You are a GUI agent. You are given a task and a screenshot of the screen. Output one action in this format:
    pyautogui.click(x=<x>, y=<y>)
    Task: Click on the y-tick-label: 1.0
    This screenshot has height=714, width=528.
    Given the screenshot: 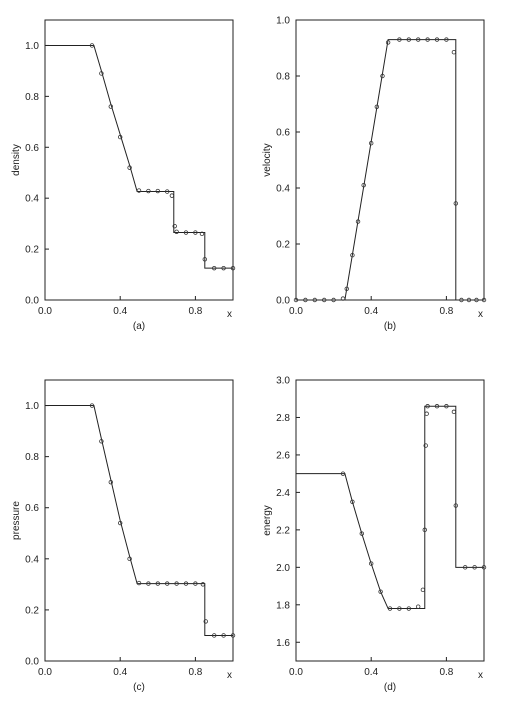 What is the action you would take?
    pyautogui.click(x=32, y=406)
    